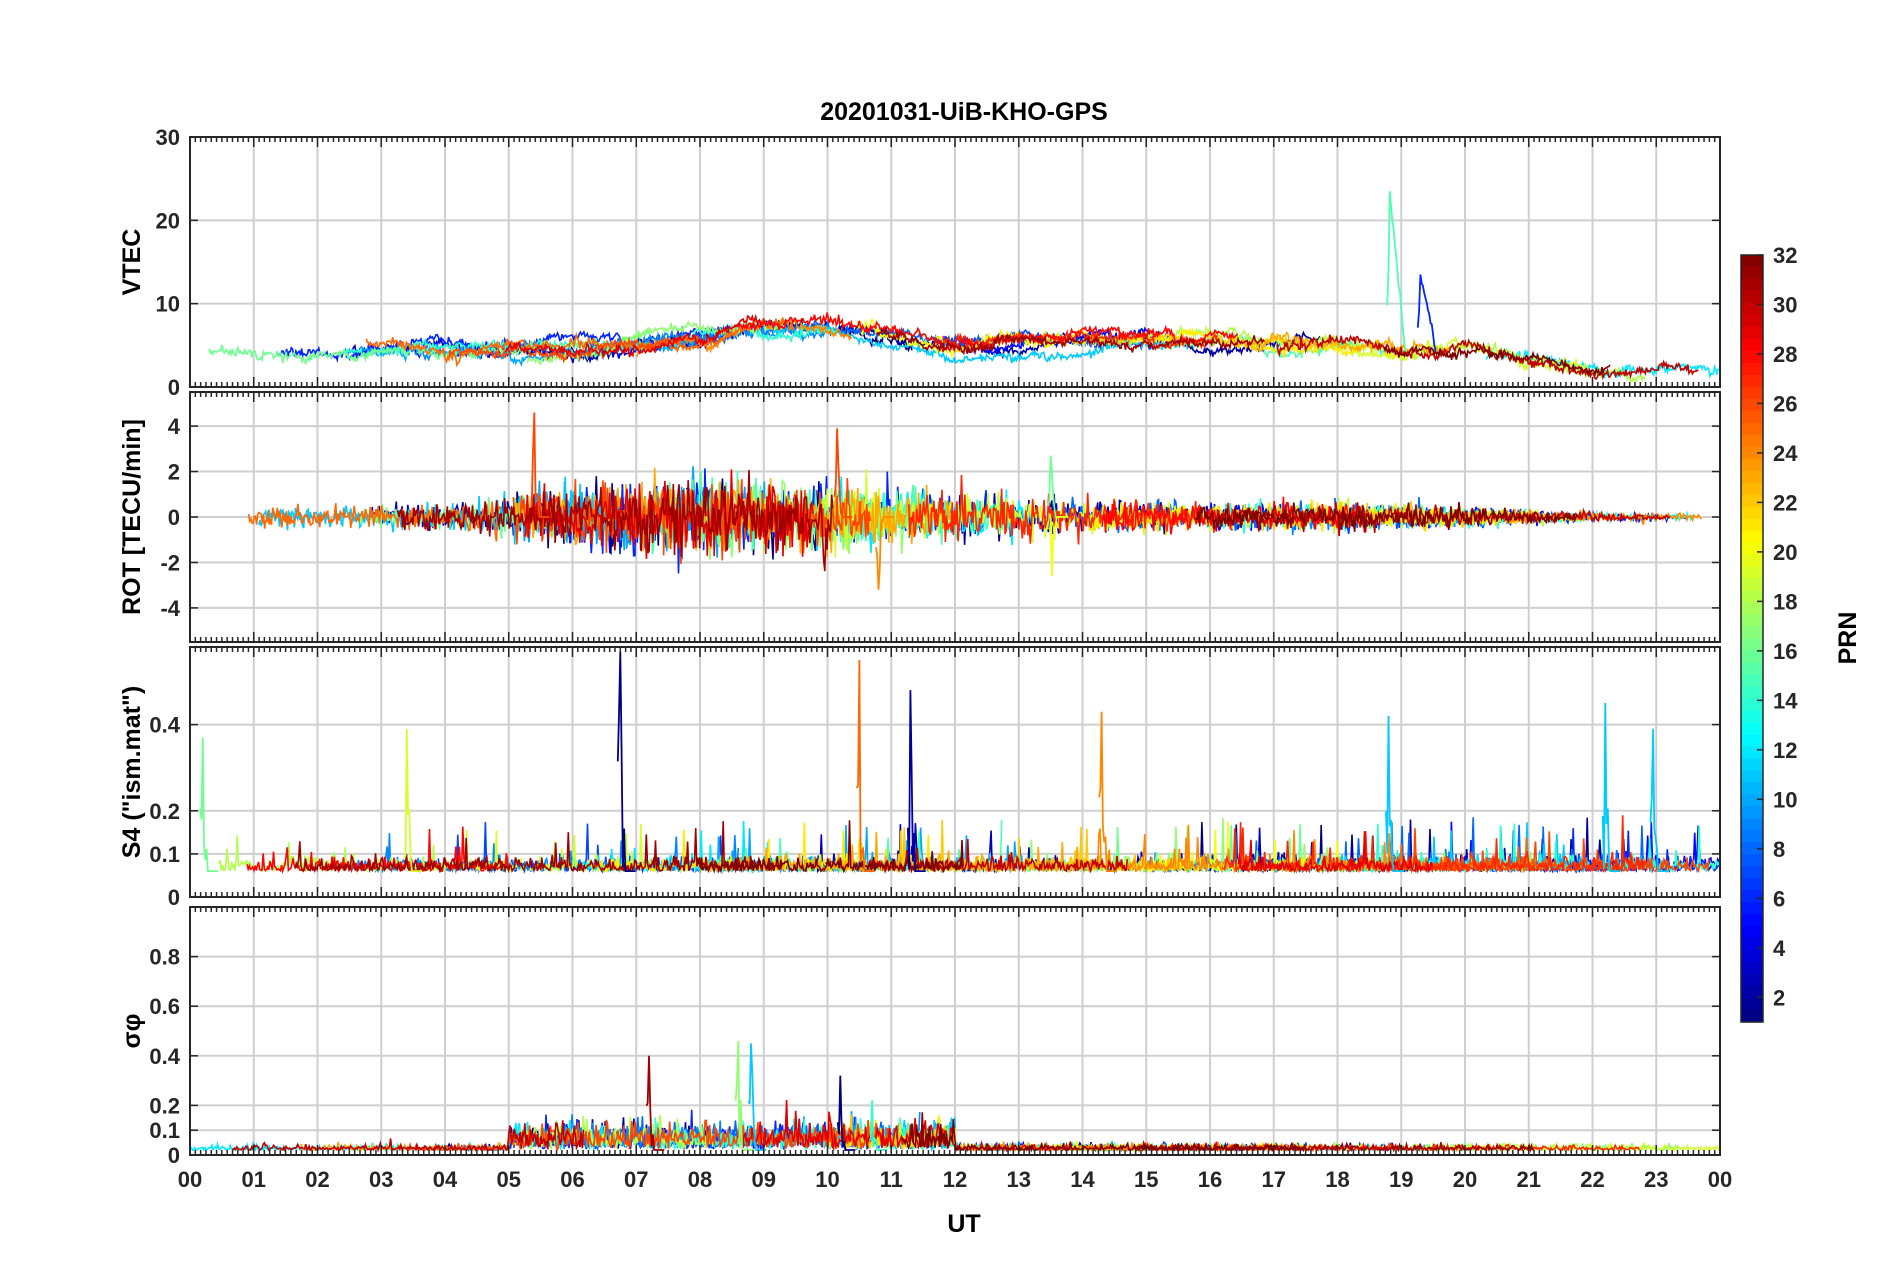 This screenshot has width=1902, height=1272. What do you see at coordinates (974, 520) in the screenshot?
I see `series-traces` at bounding box center [974, 520].